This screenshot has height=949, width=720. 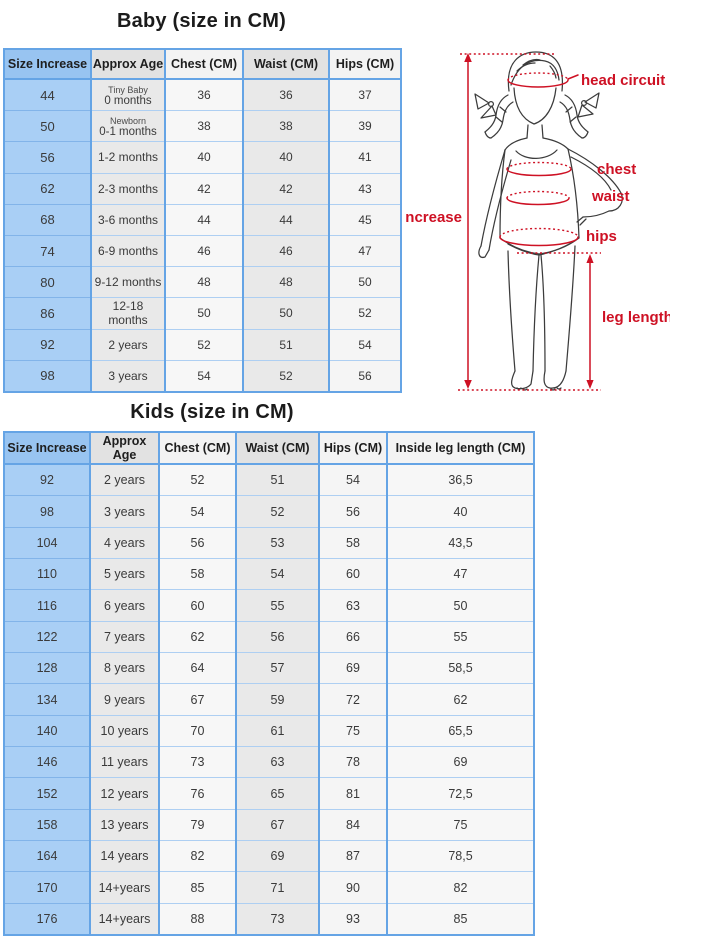 What do you see at coordinates (591, 173) in the screenshot?
I see `right-arm-inner` at bounding box center [591, 173].